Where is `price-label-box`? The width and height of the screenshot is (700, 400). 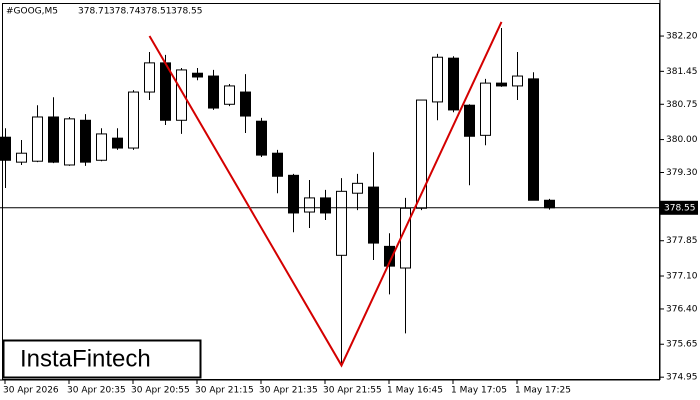 price-label-box is located at coordinates (679, 207).